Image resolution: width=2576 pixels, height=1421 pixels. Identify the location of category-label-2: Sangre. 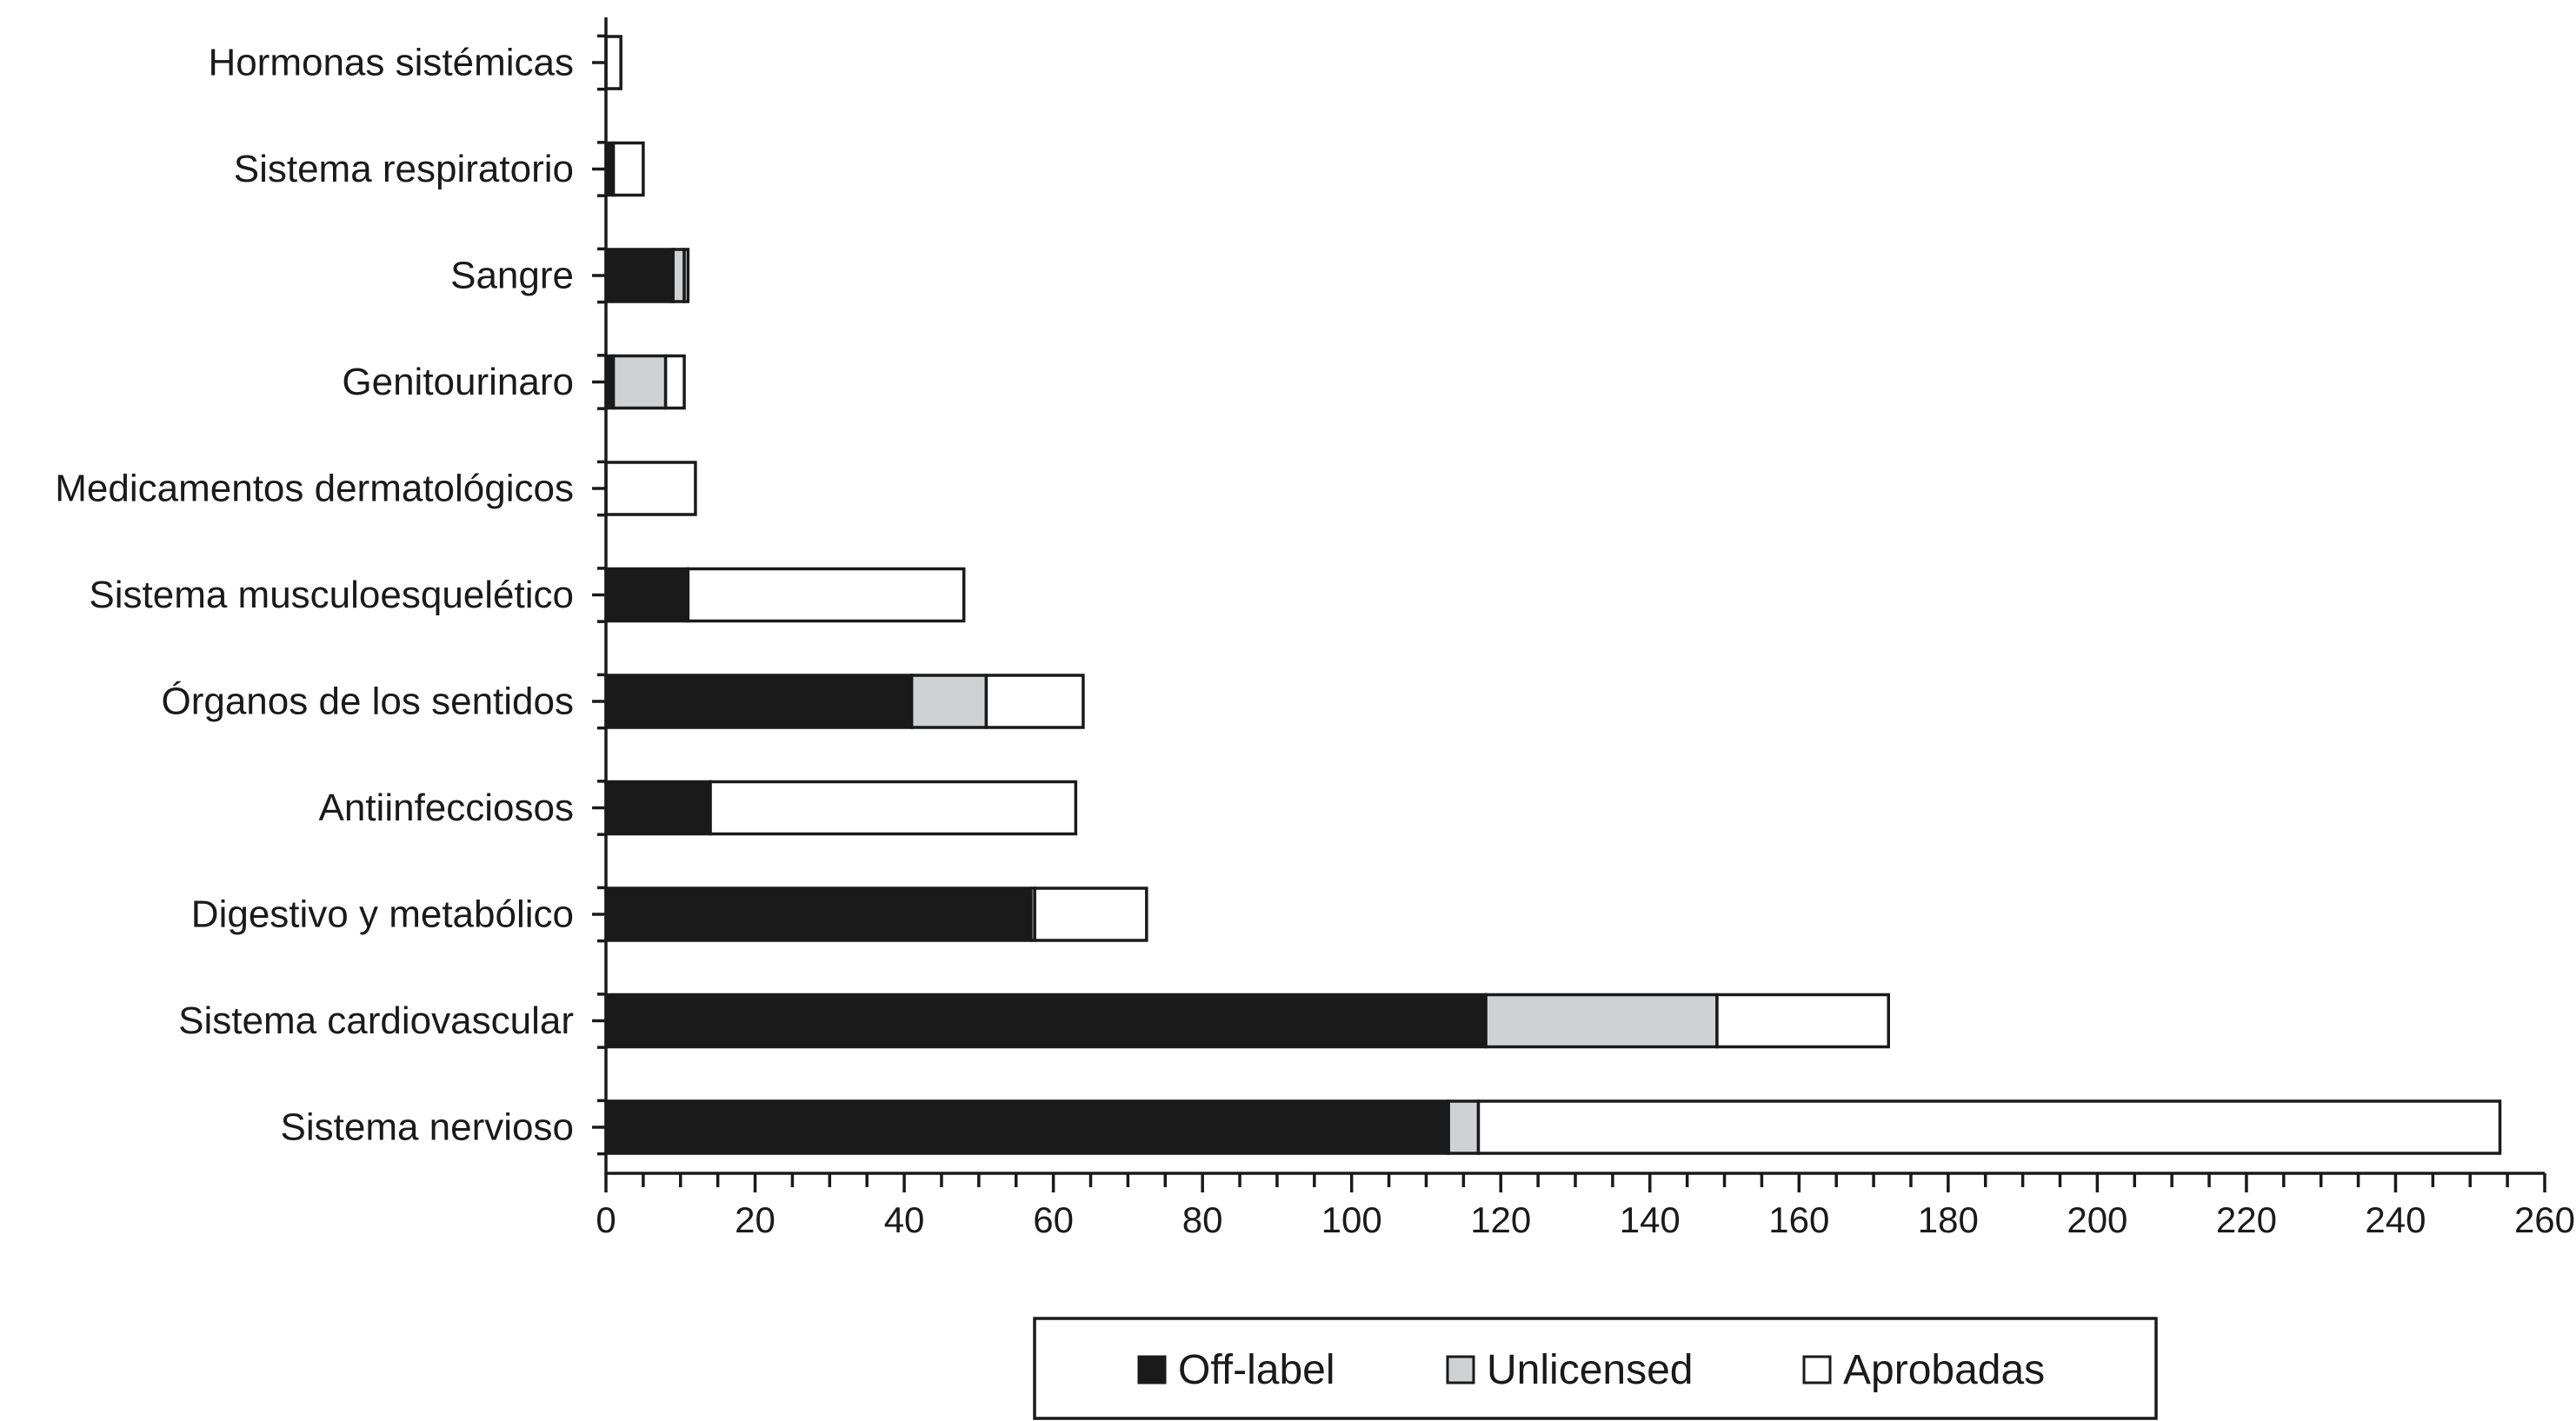
(512, 276).